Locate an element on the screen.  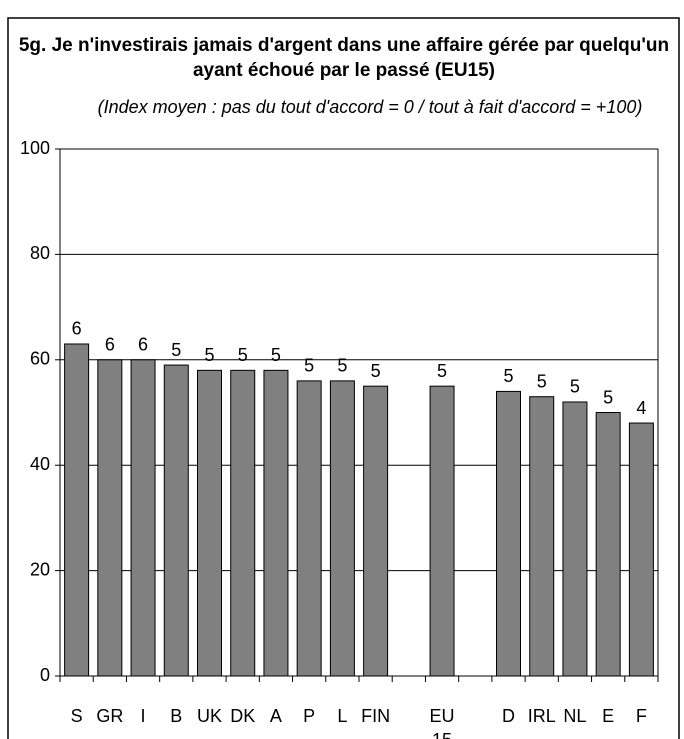
y-tick-label: 20 is located at coordinates (40, 569).